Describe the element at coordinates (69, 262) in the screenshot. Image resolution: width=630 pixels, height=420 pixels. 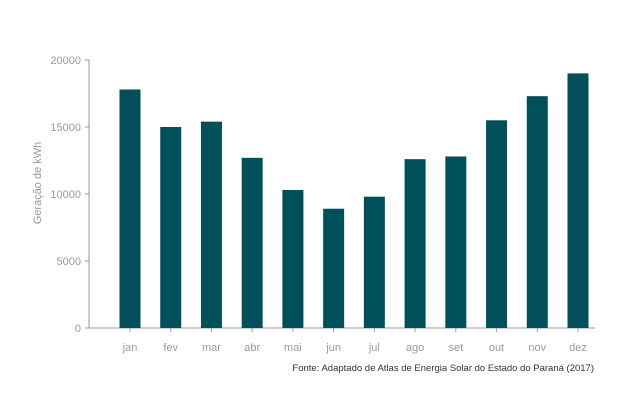
I see `y-tick-label-5000: 5000` at that location.